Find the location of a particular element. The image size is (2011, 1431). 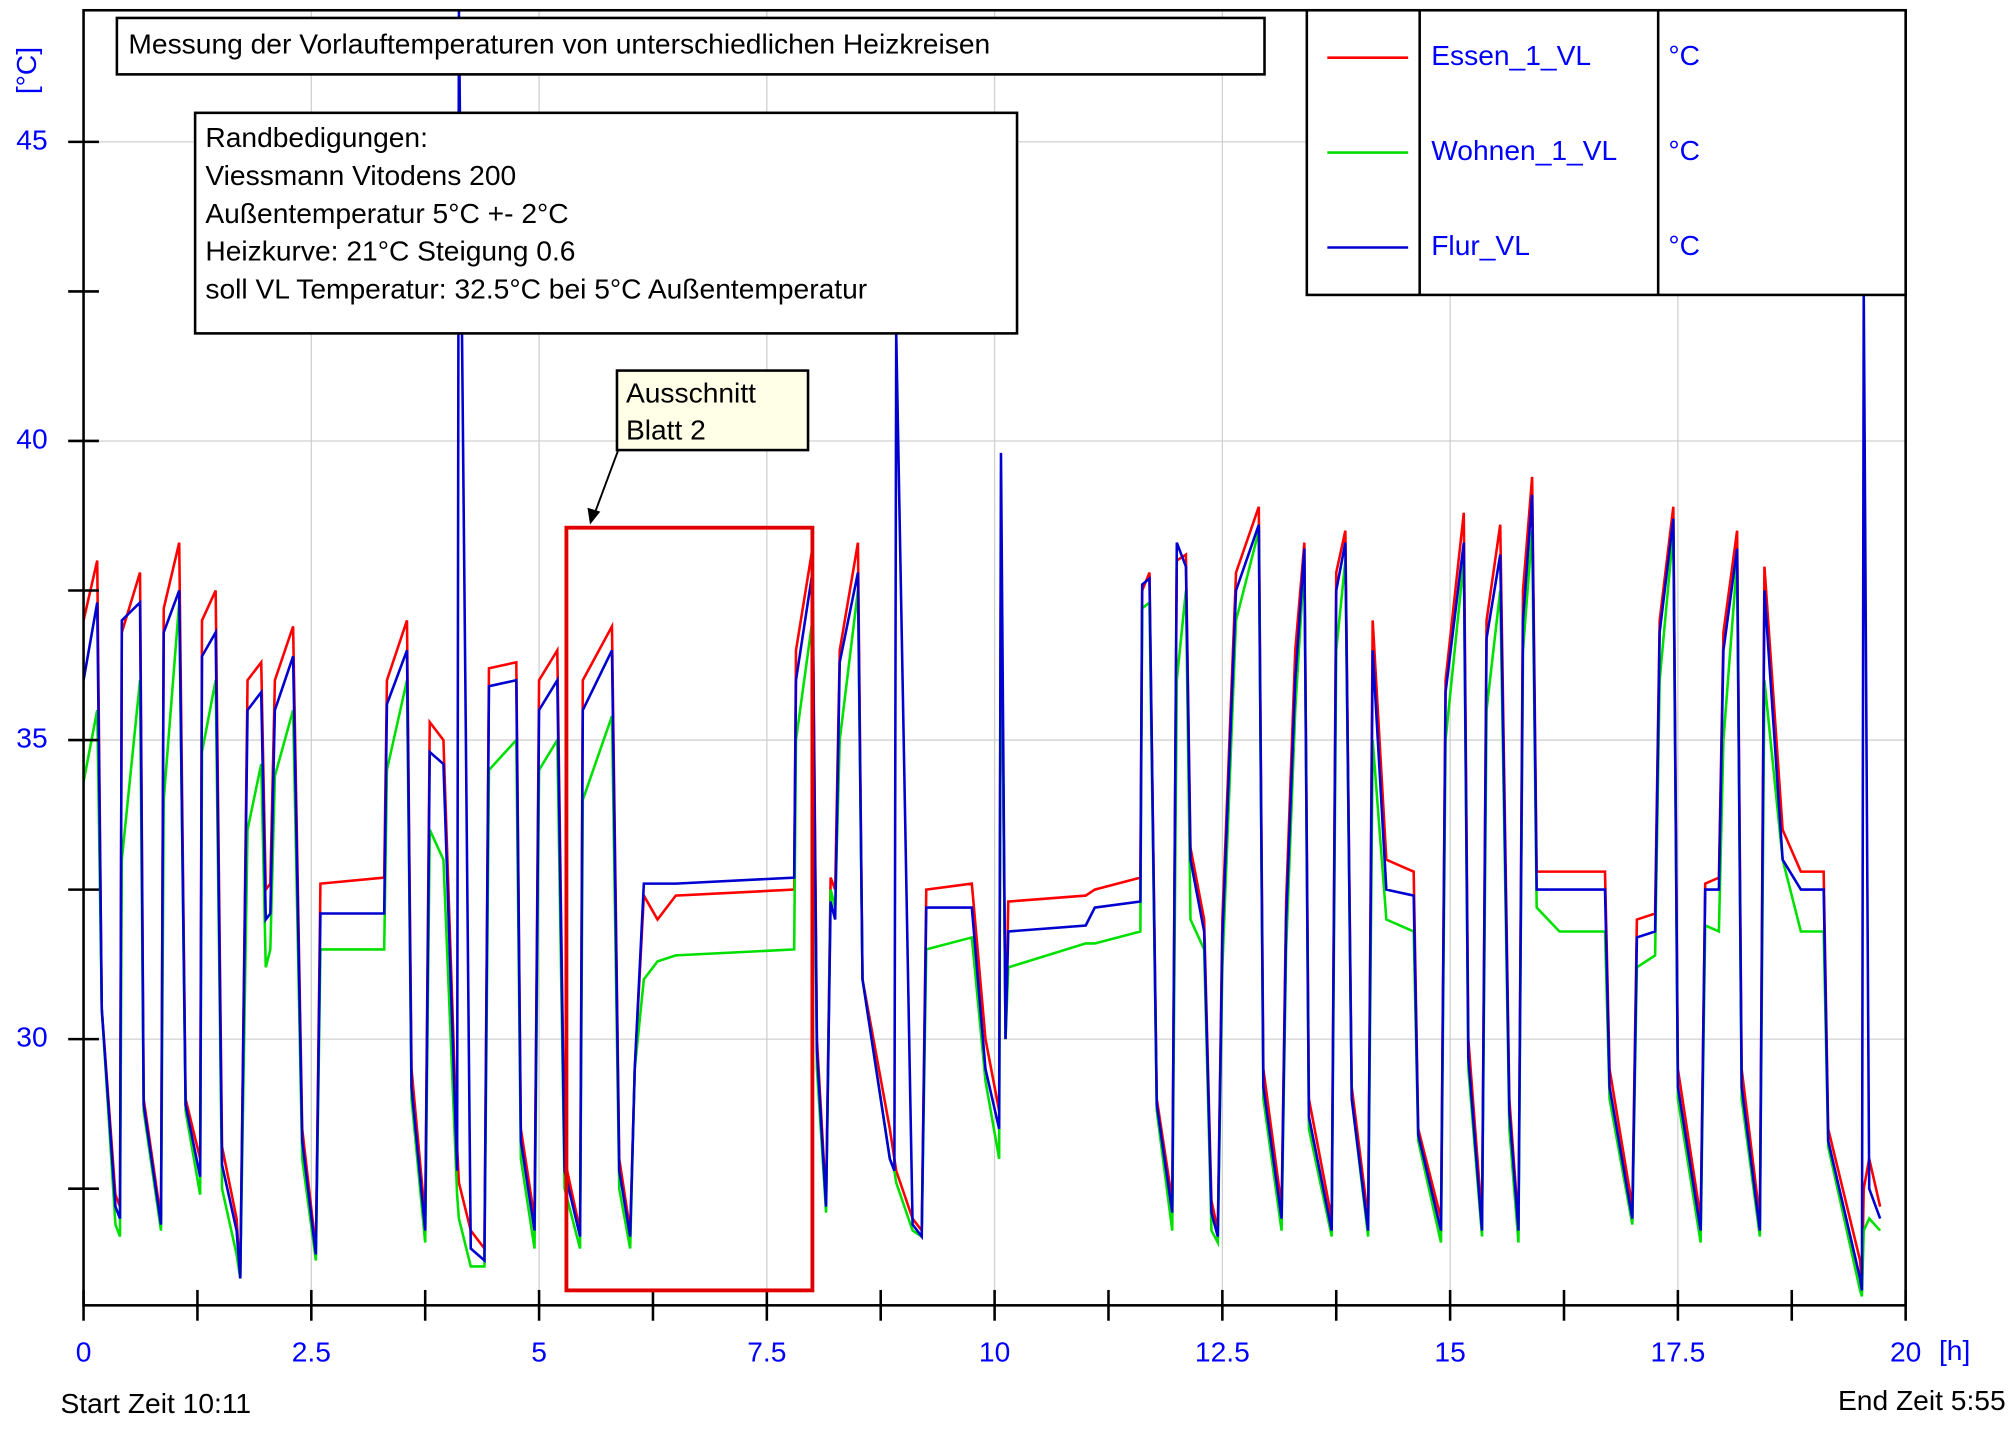

x-tick-label: 5 is located at coordinates (539, 1352).